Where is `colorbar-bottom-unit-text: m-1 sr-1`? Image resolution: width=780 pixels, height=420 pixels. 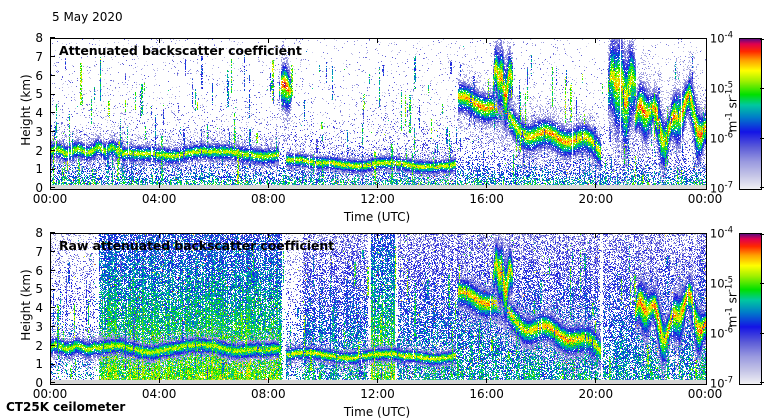 colorbar-bottom-unit-text: m-1 sr-1 is located at coordinates (732, 305).